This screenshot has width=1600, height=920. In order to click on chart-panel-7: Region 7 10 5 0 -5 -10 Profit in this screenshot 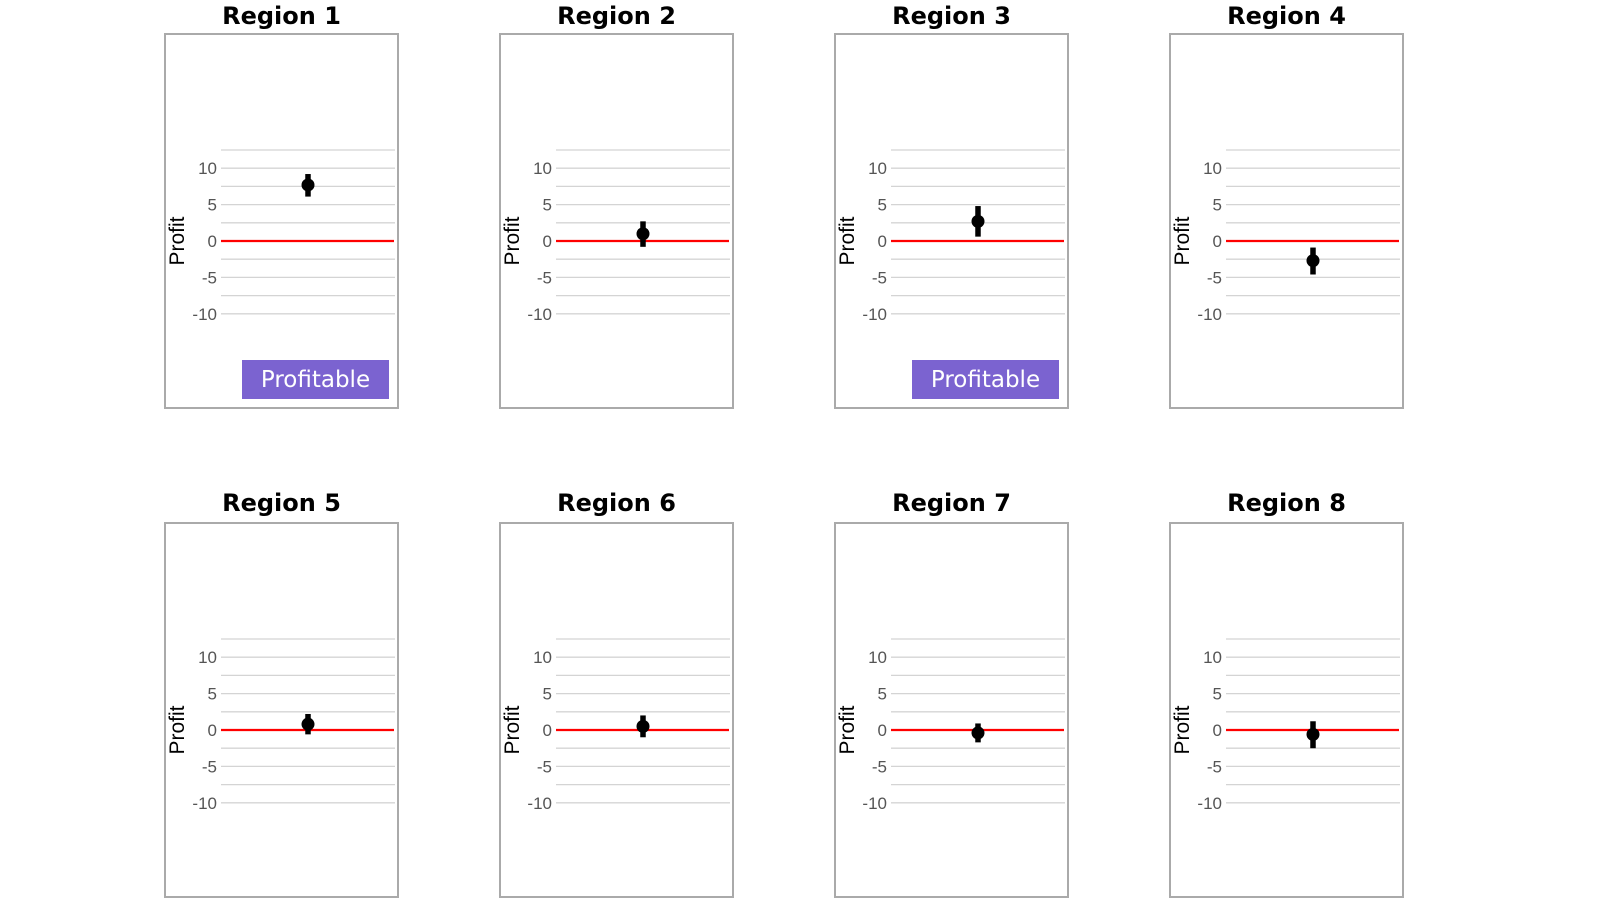, I will do `click(951, 693)`.